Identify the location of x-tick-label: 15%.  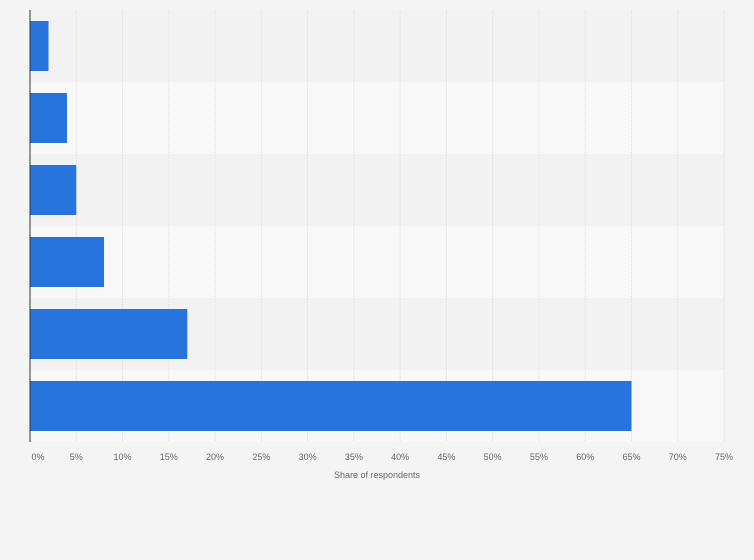
(169, 457).